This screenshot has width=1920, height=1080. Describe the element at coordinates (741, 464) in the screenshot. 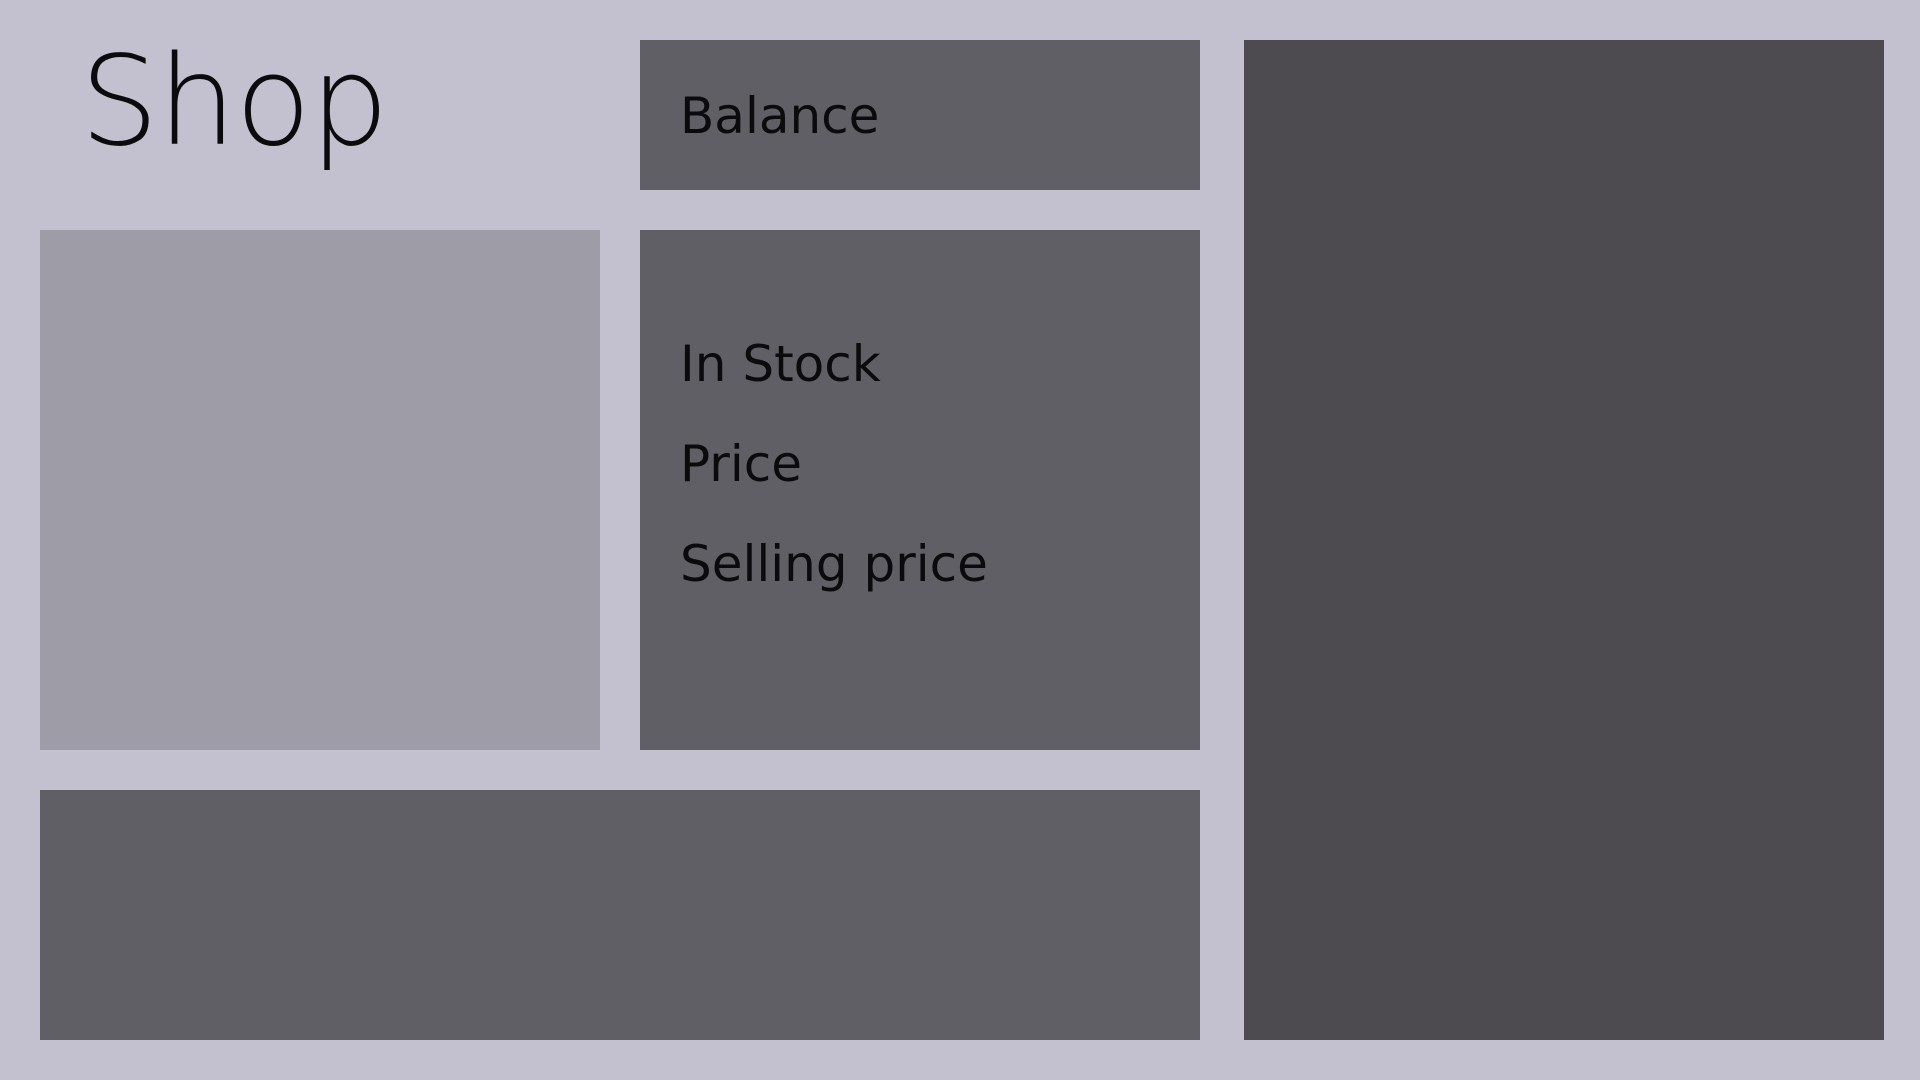

I see `price-label: Price` at that location.